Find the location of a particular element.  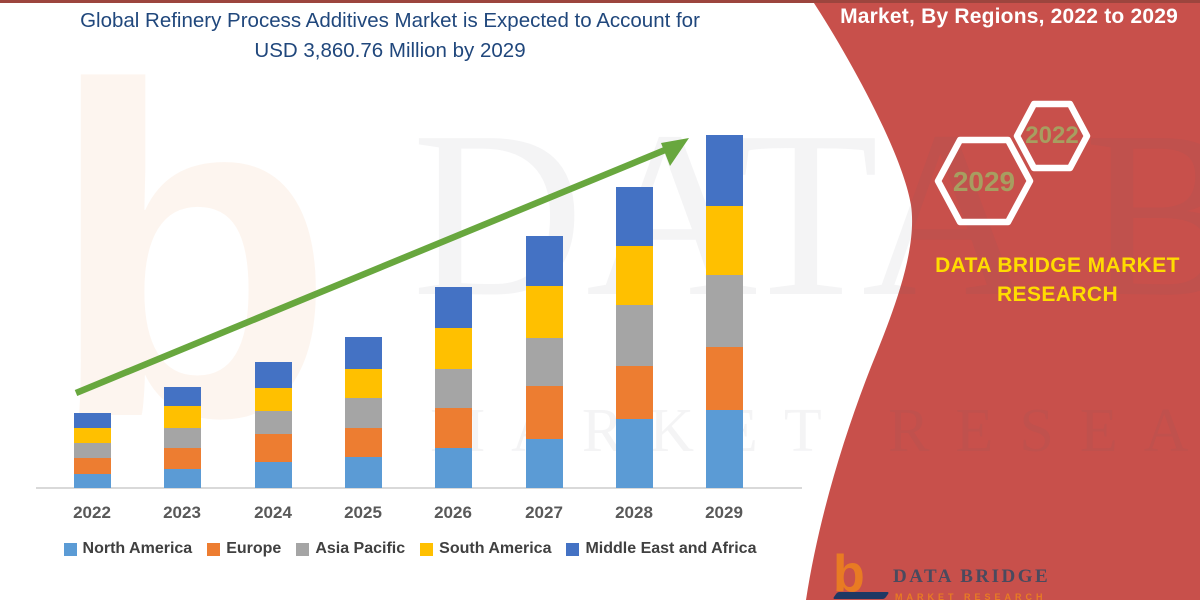

x-axis-label-2025: 2025 is located at coordinates (363, 512).